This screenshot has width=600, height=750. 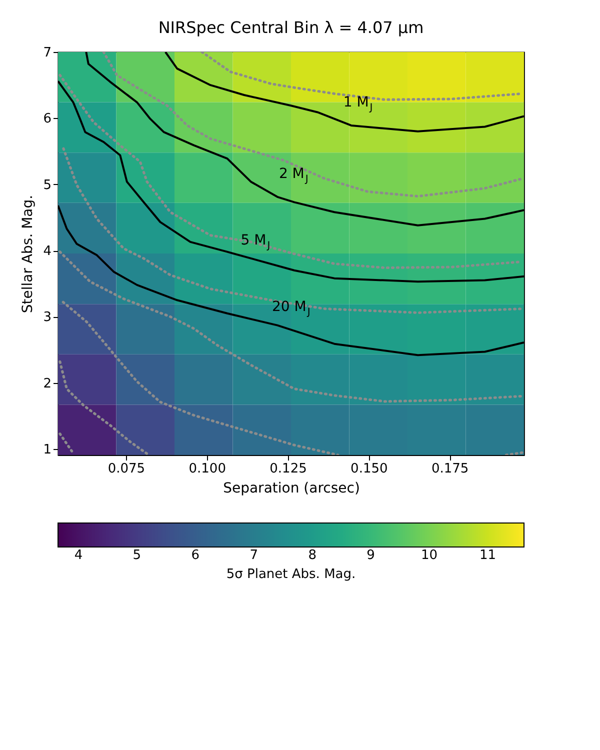 I want to click on y-axis-title: Stellar Abs. Mag., so click(x=28, y=254).